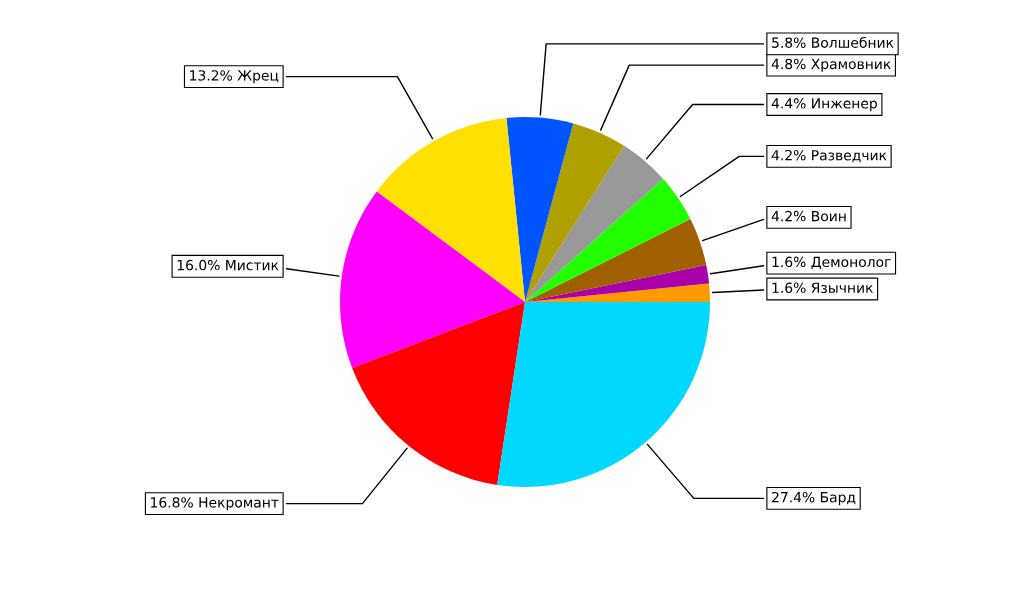 This screenshot has width=1024, height=600. Describe the element at coordinates (831, 65) in the screenshot. I see `slice-label: 4.8% Храмовник` at that location.